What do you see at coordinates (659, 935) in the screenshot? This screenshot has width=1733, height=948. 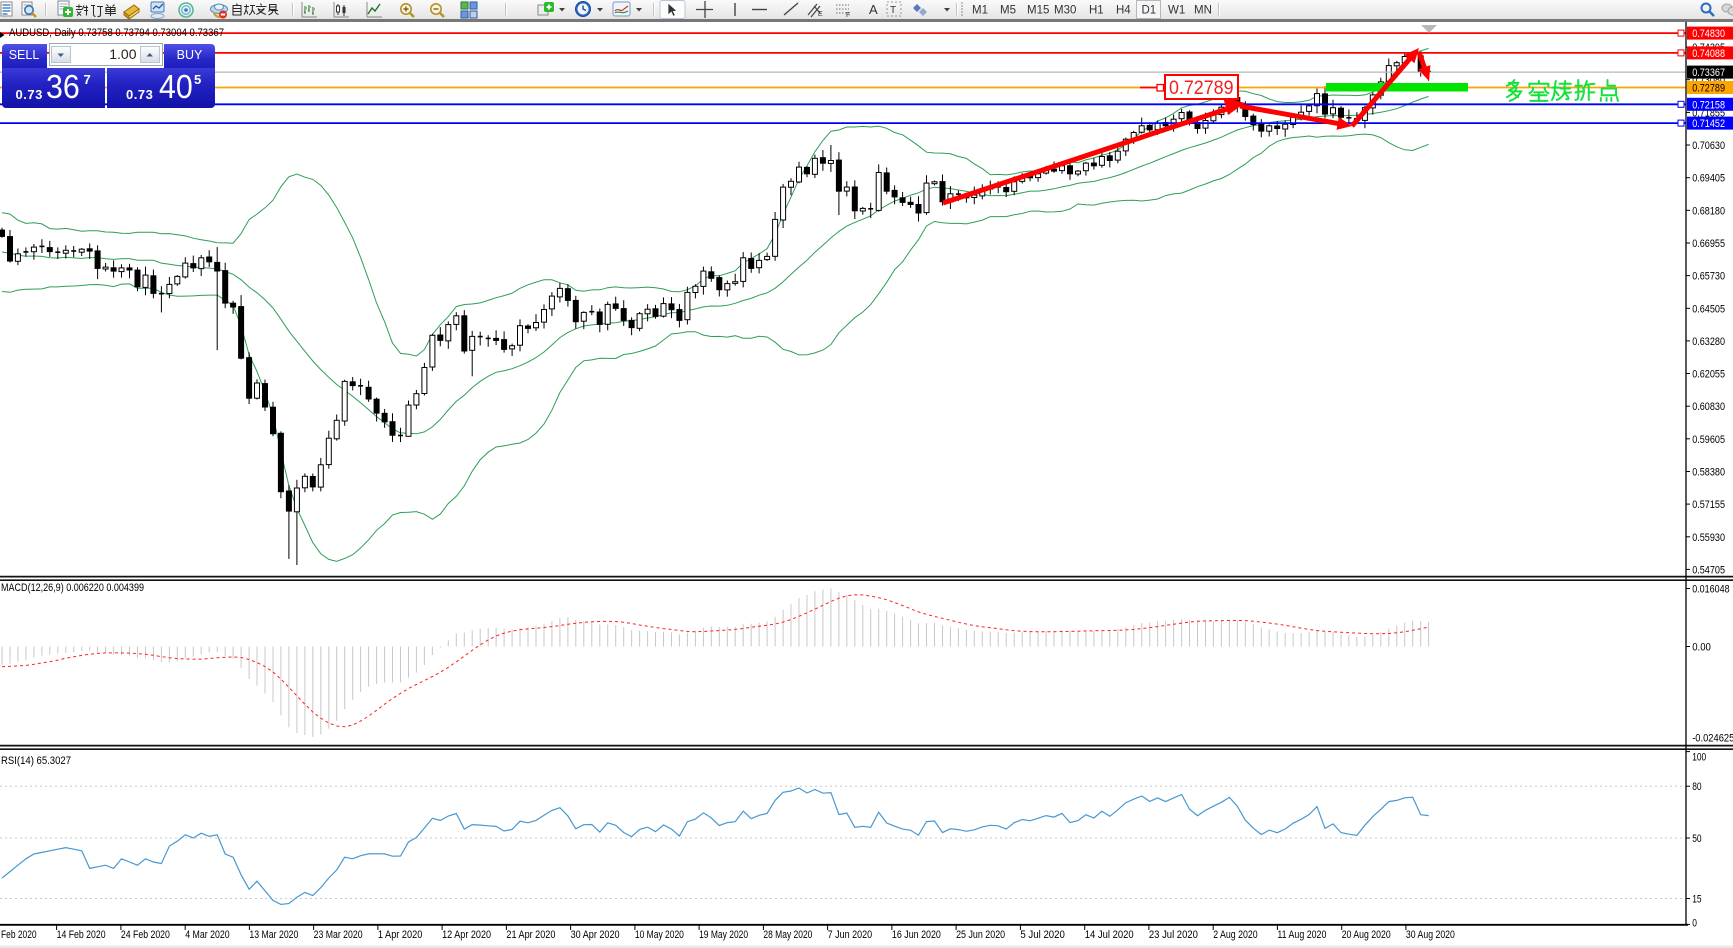 I see `svg-text: 10 May 2020` at bounding box center [659, 935].